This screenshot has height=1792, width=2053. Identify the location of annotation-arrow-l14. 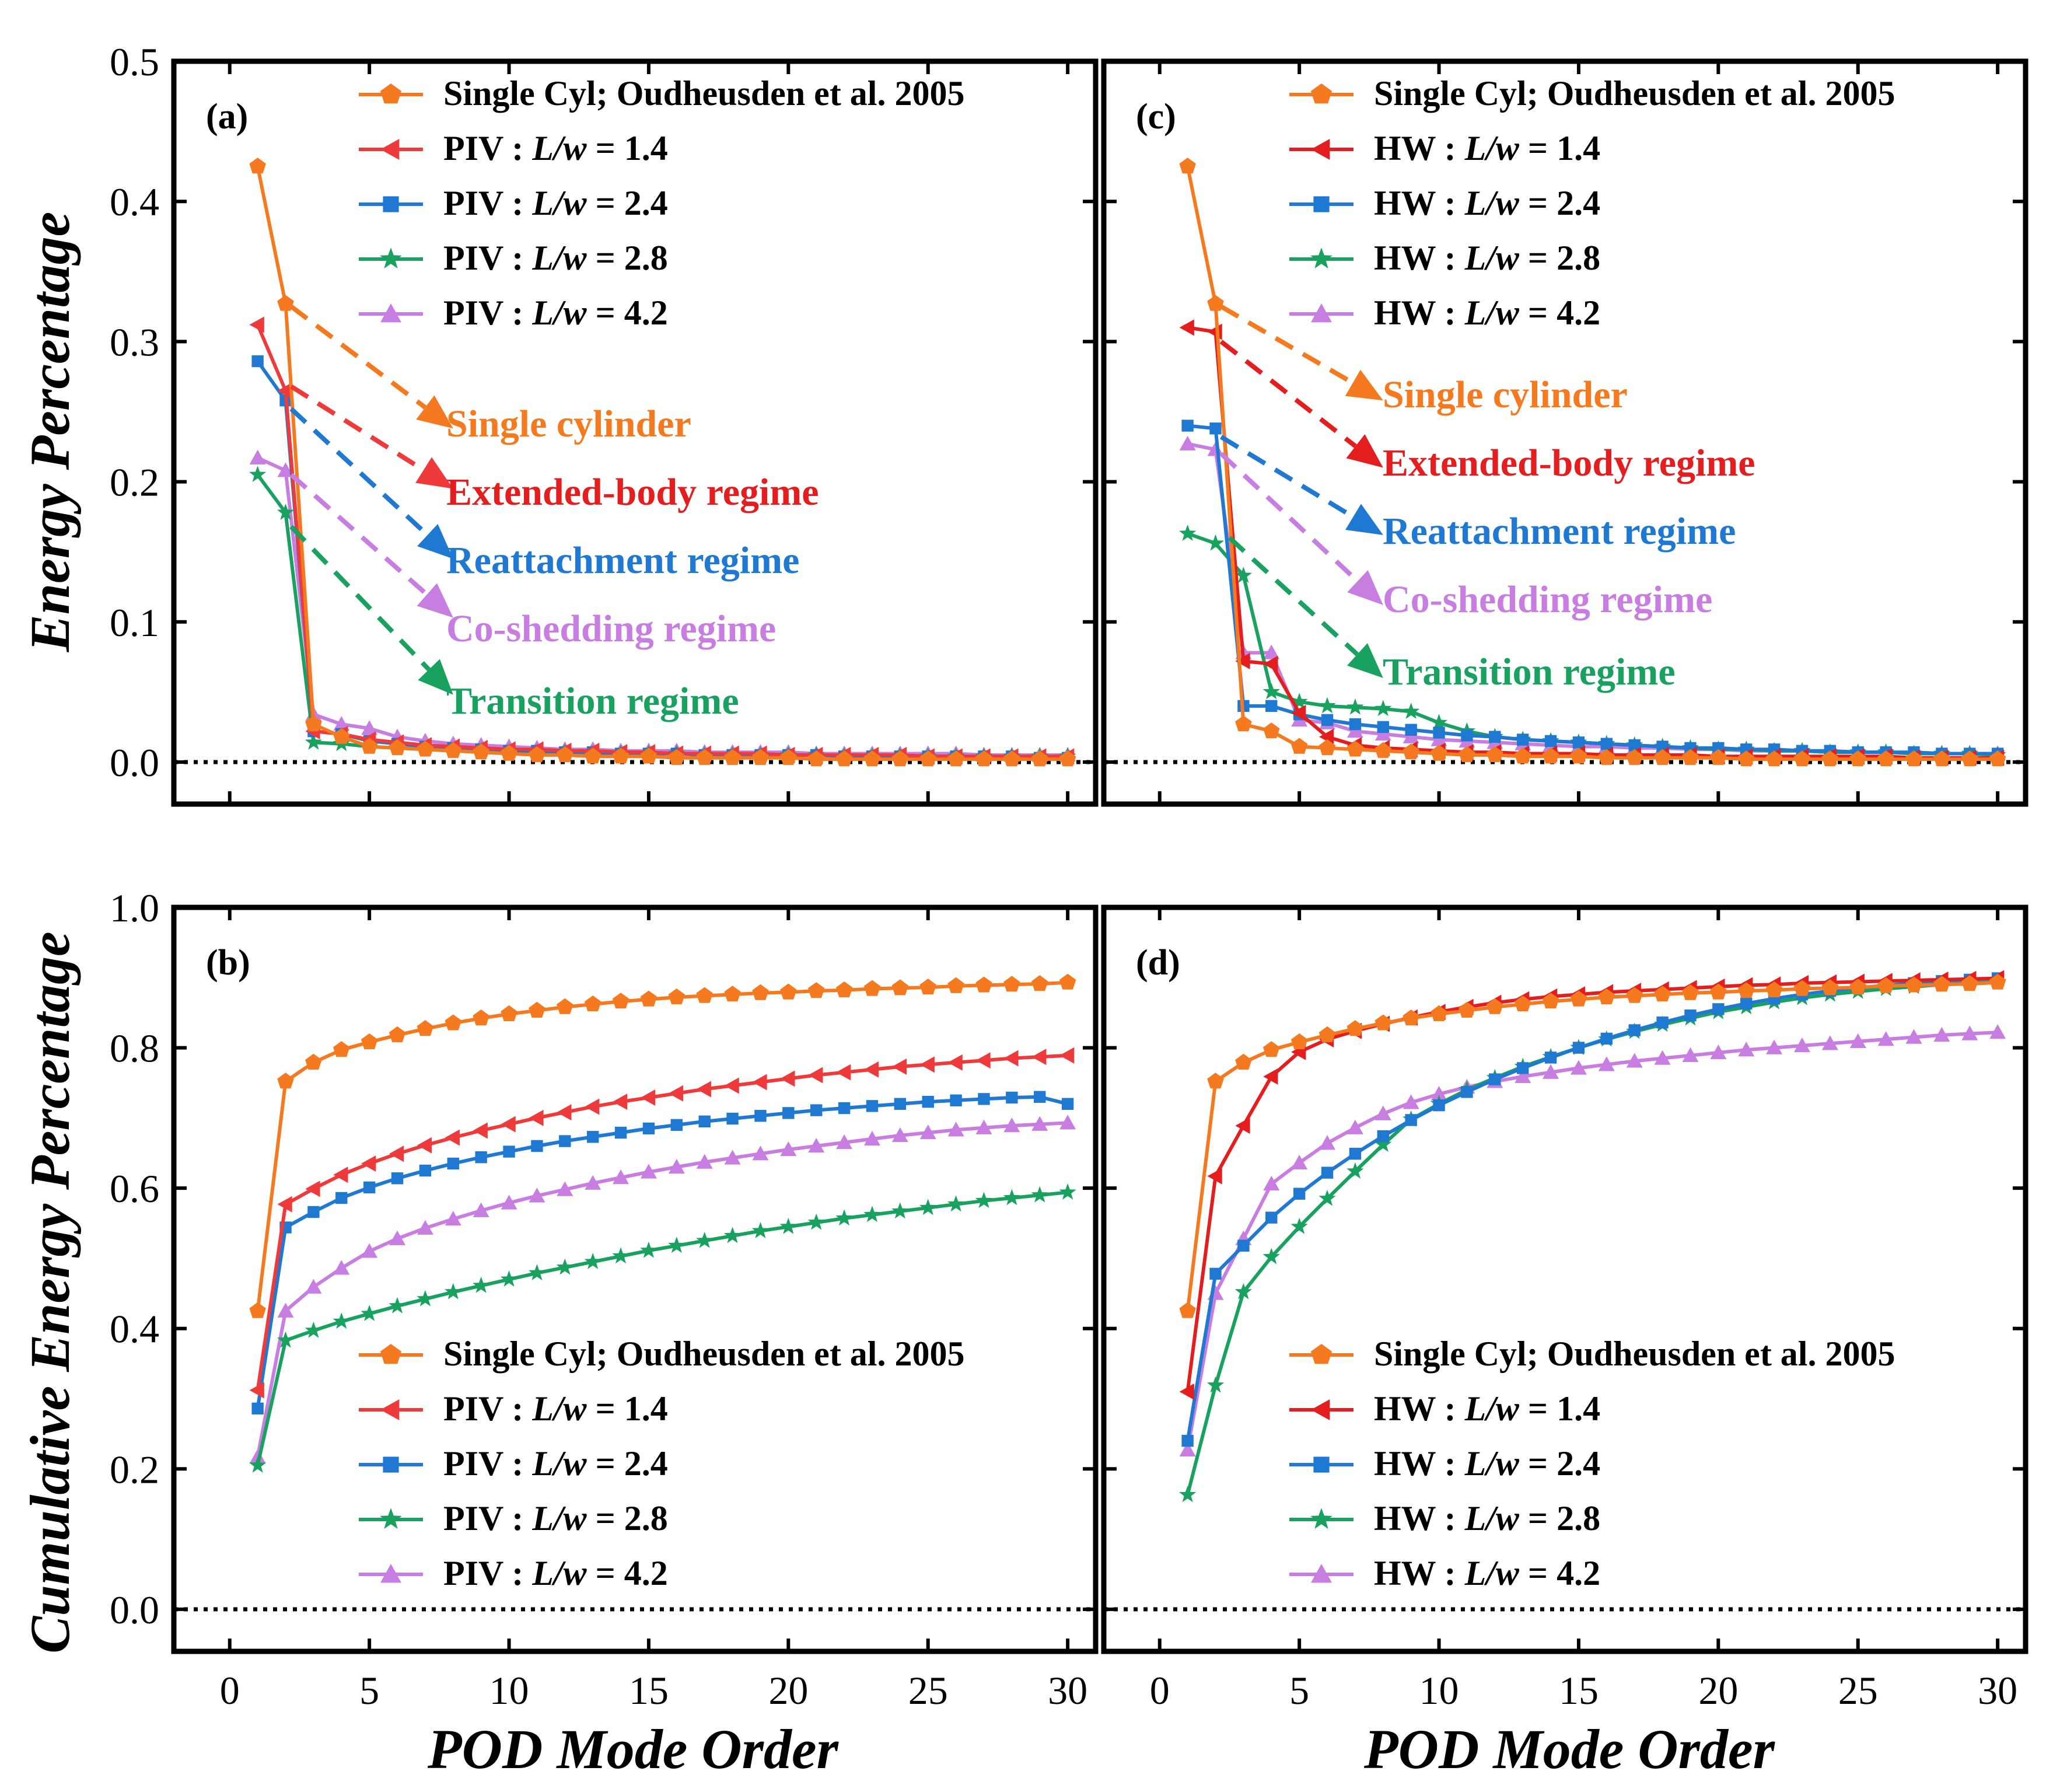
(1288, 394).